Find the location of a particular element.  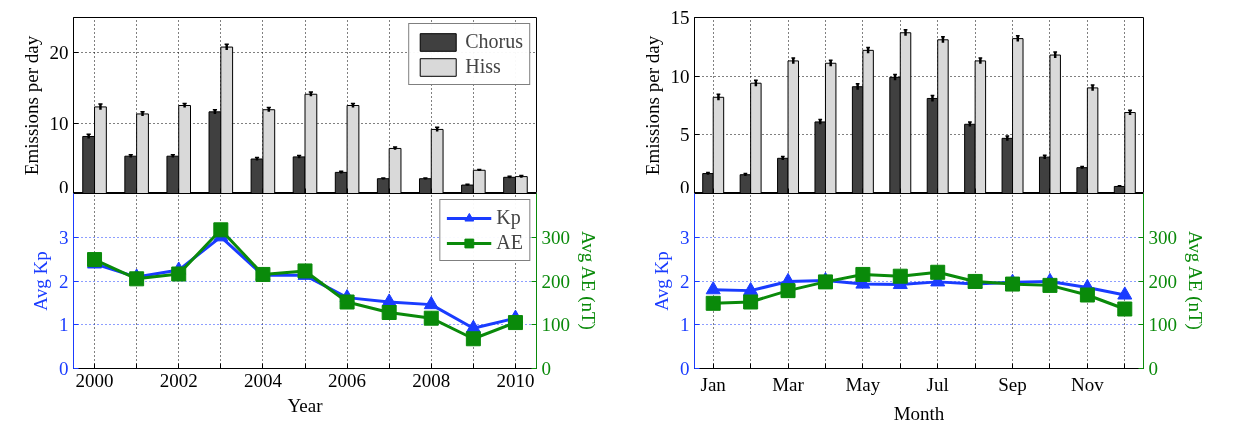

x-tick-label: 2006 is located at coordinates (347, 380).